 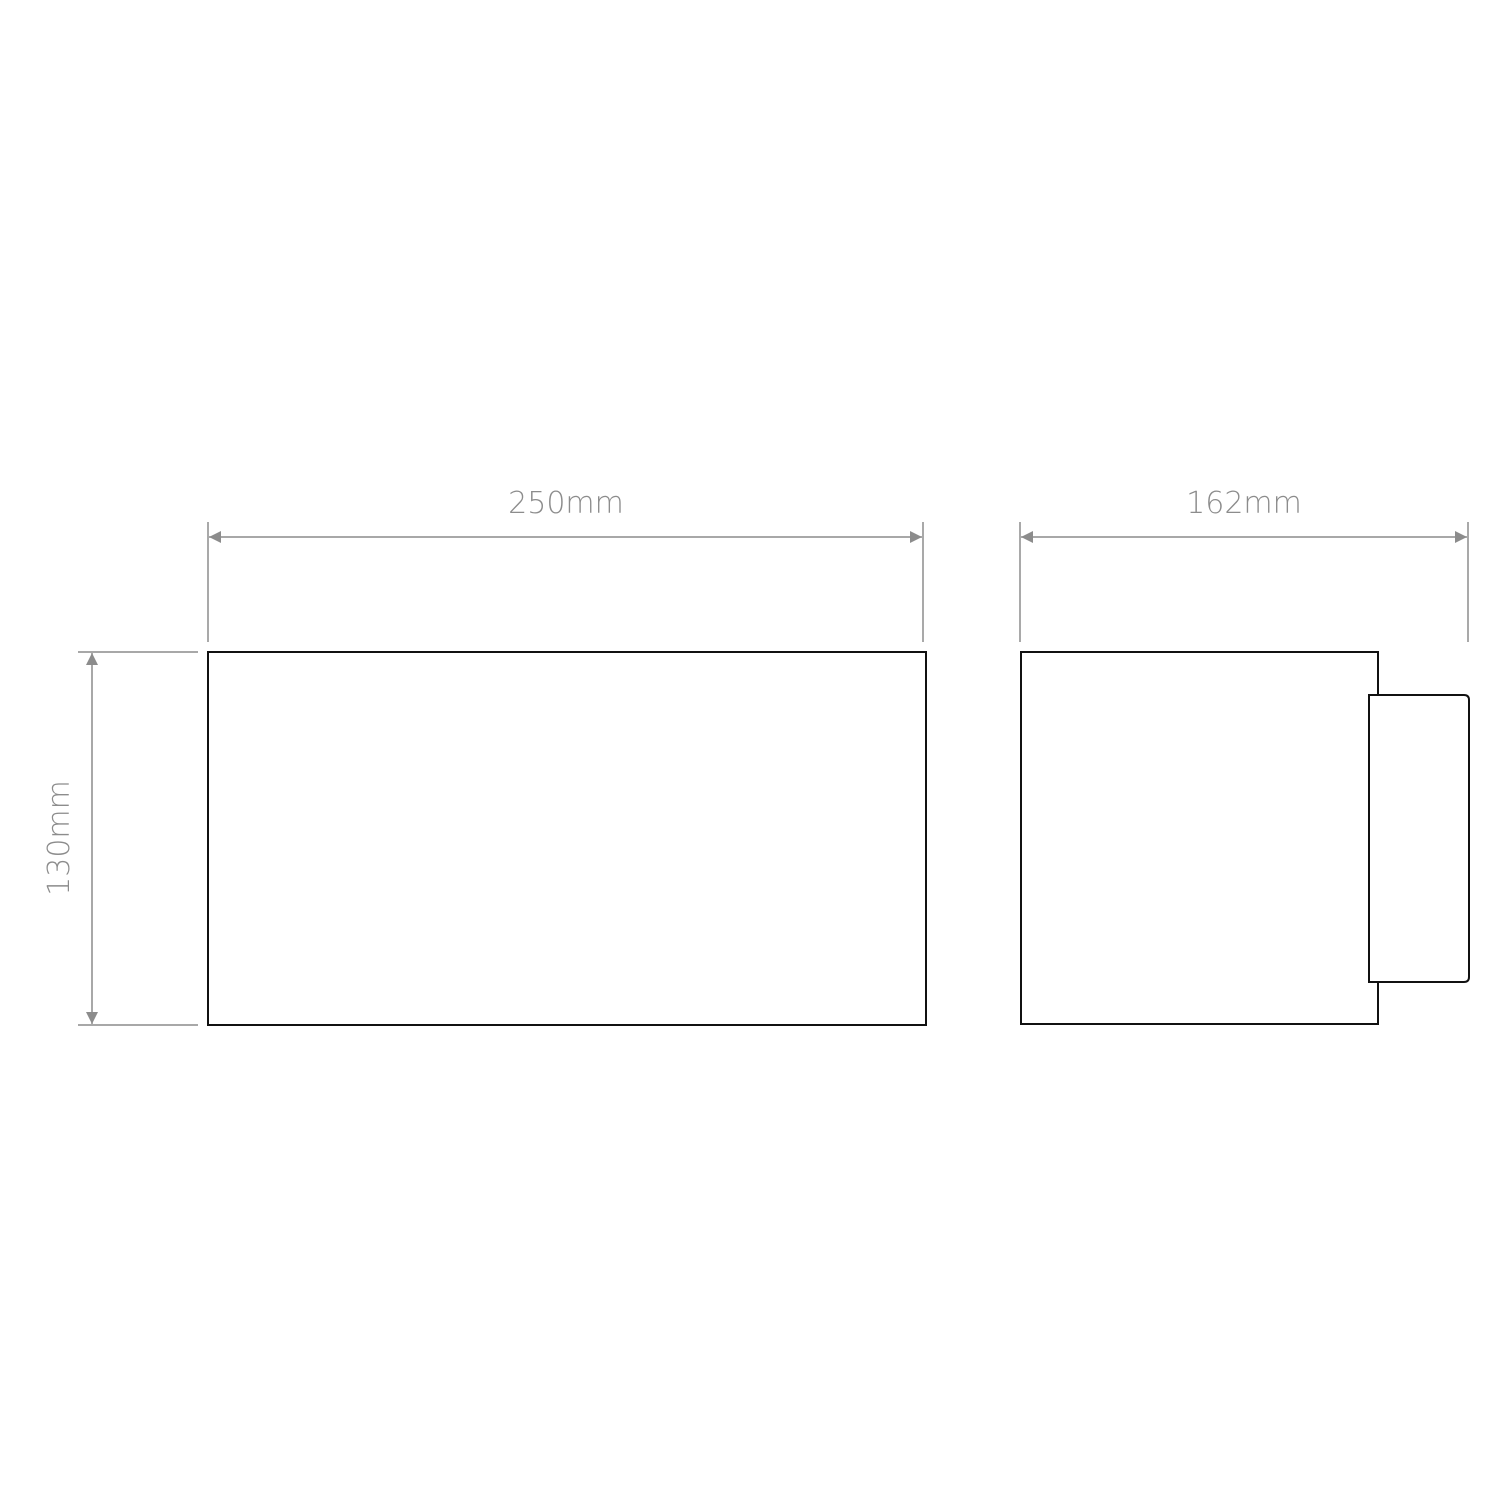 What do you see at coordinates (138, 838) in the screenshot?
I see `height-dimension` at bounding box center [138, 838].